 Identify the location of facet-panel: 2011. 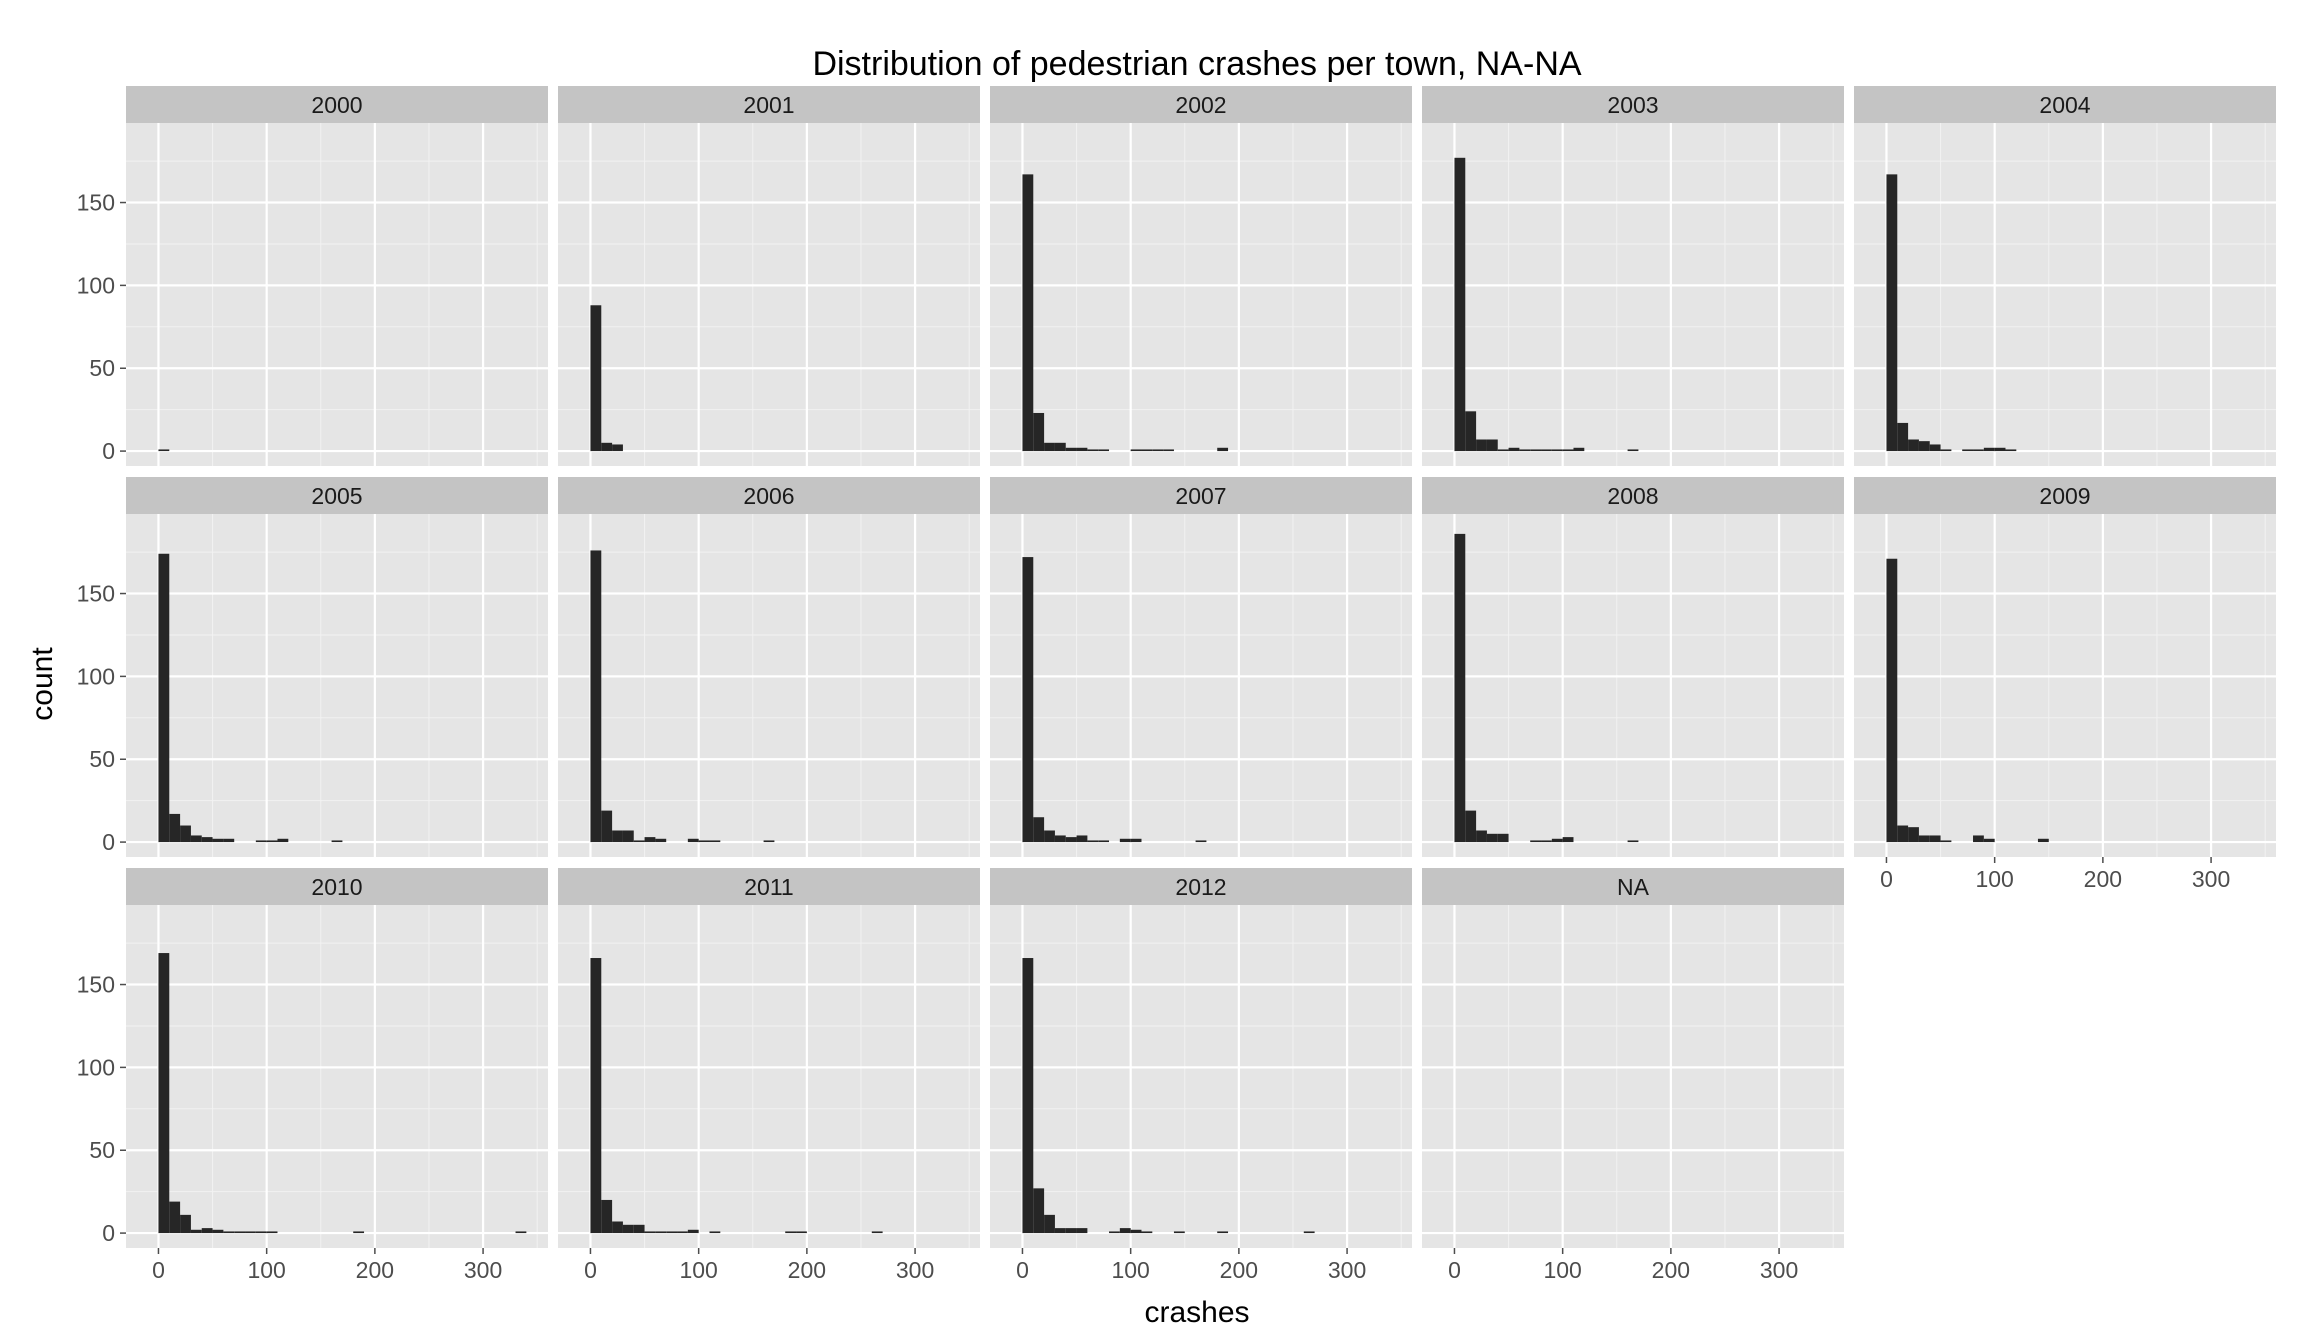
(769, 1058).